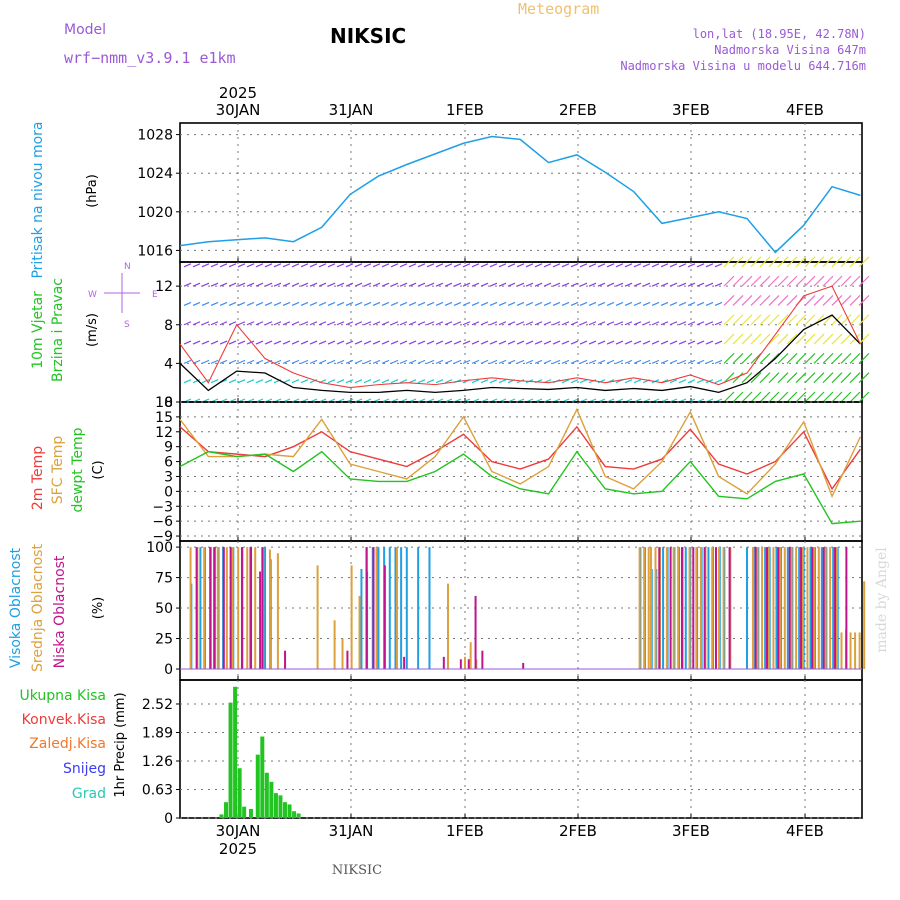  I want to click on bottom-date-label: 2FEB, so click(578, 831).